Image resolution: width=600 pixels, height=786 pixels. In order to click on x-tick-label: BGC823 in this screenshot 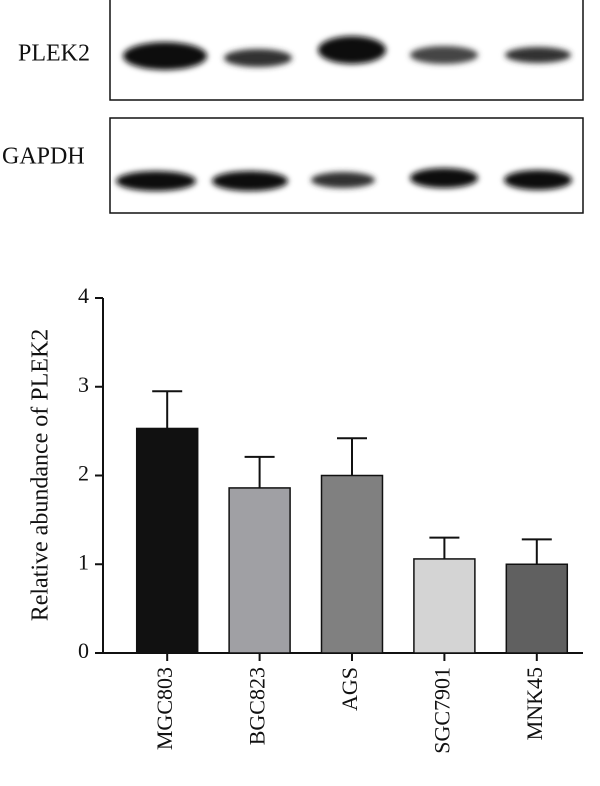, I will do `click(257, 706)`.